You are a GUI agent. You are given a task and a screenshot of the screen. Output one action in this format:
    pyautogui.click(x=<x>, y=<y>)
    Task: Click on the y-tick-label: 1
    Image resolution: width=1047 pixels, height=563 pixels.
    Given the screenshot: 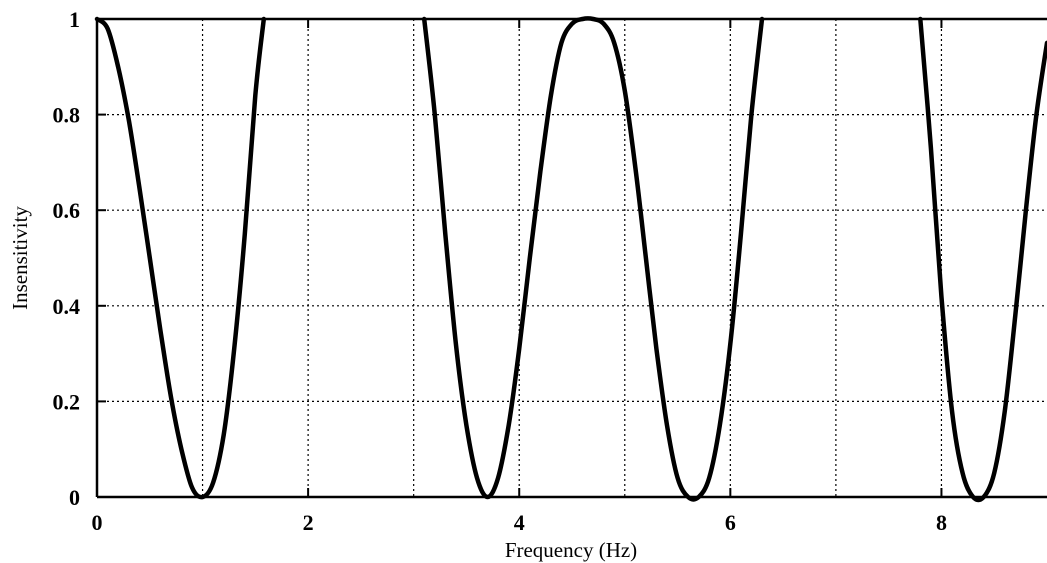 What is the action you would take?
    pyautogui.click(x=74, y=19)
    